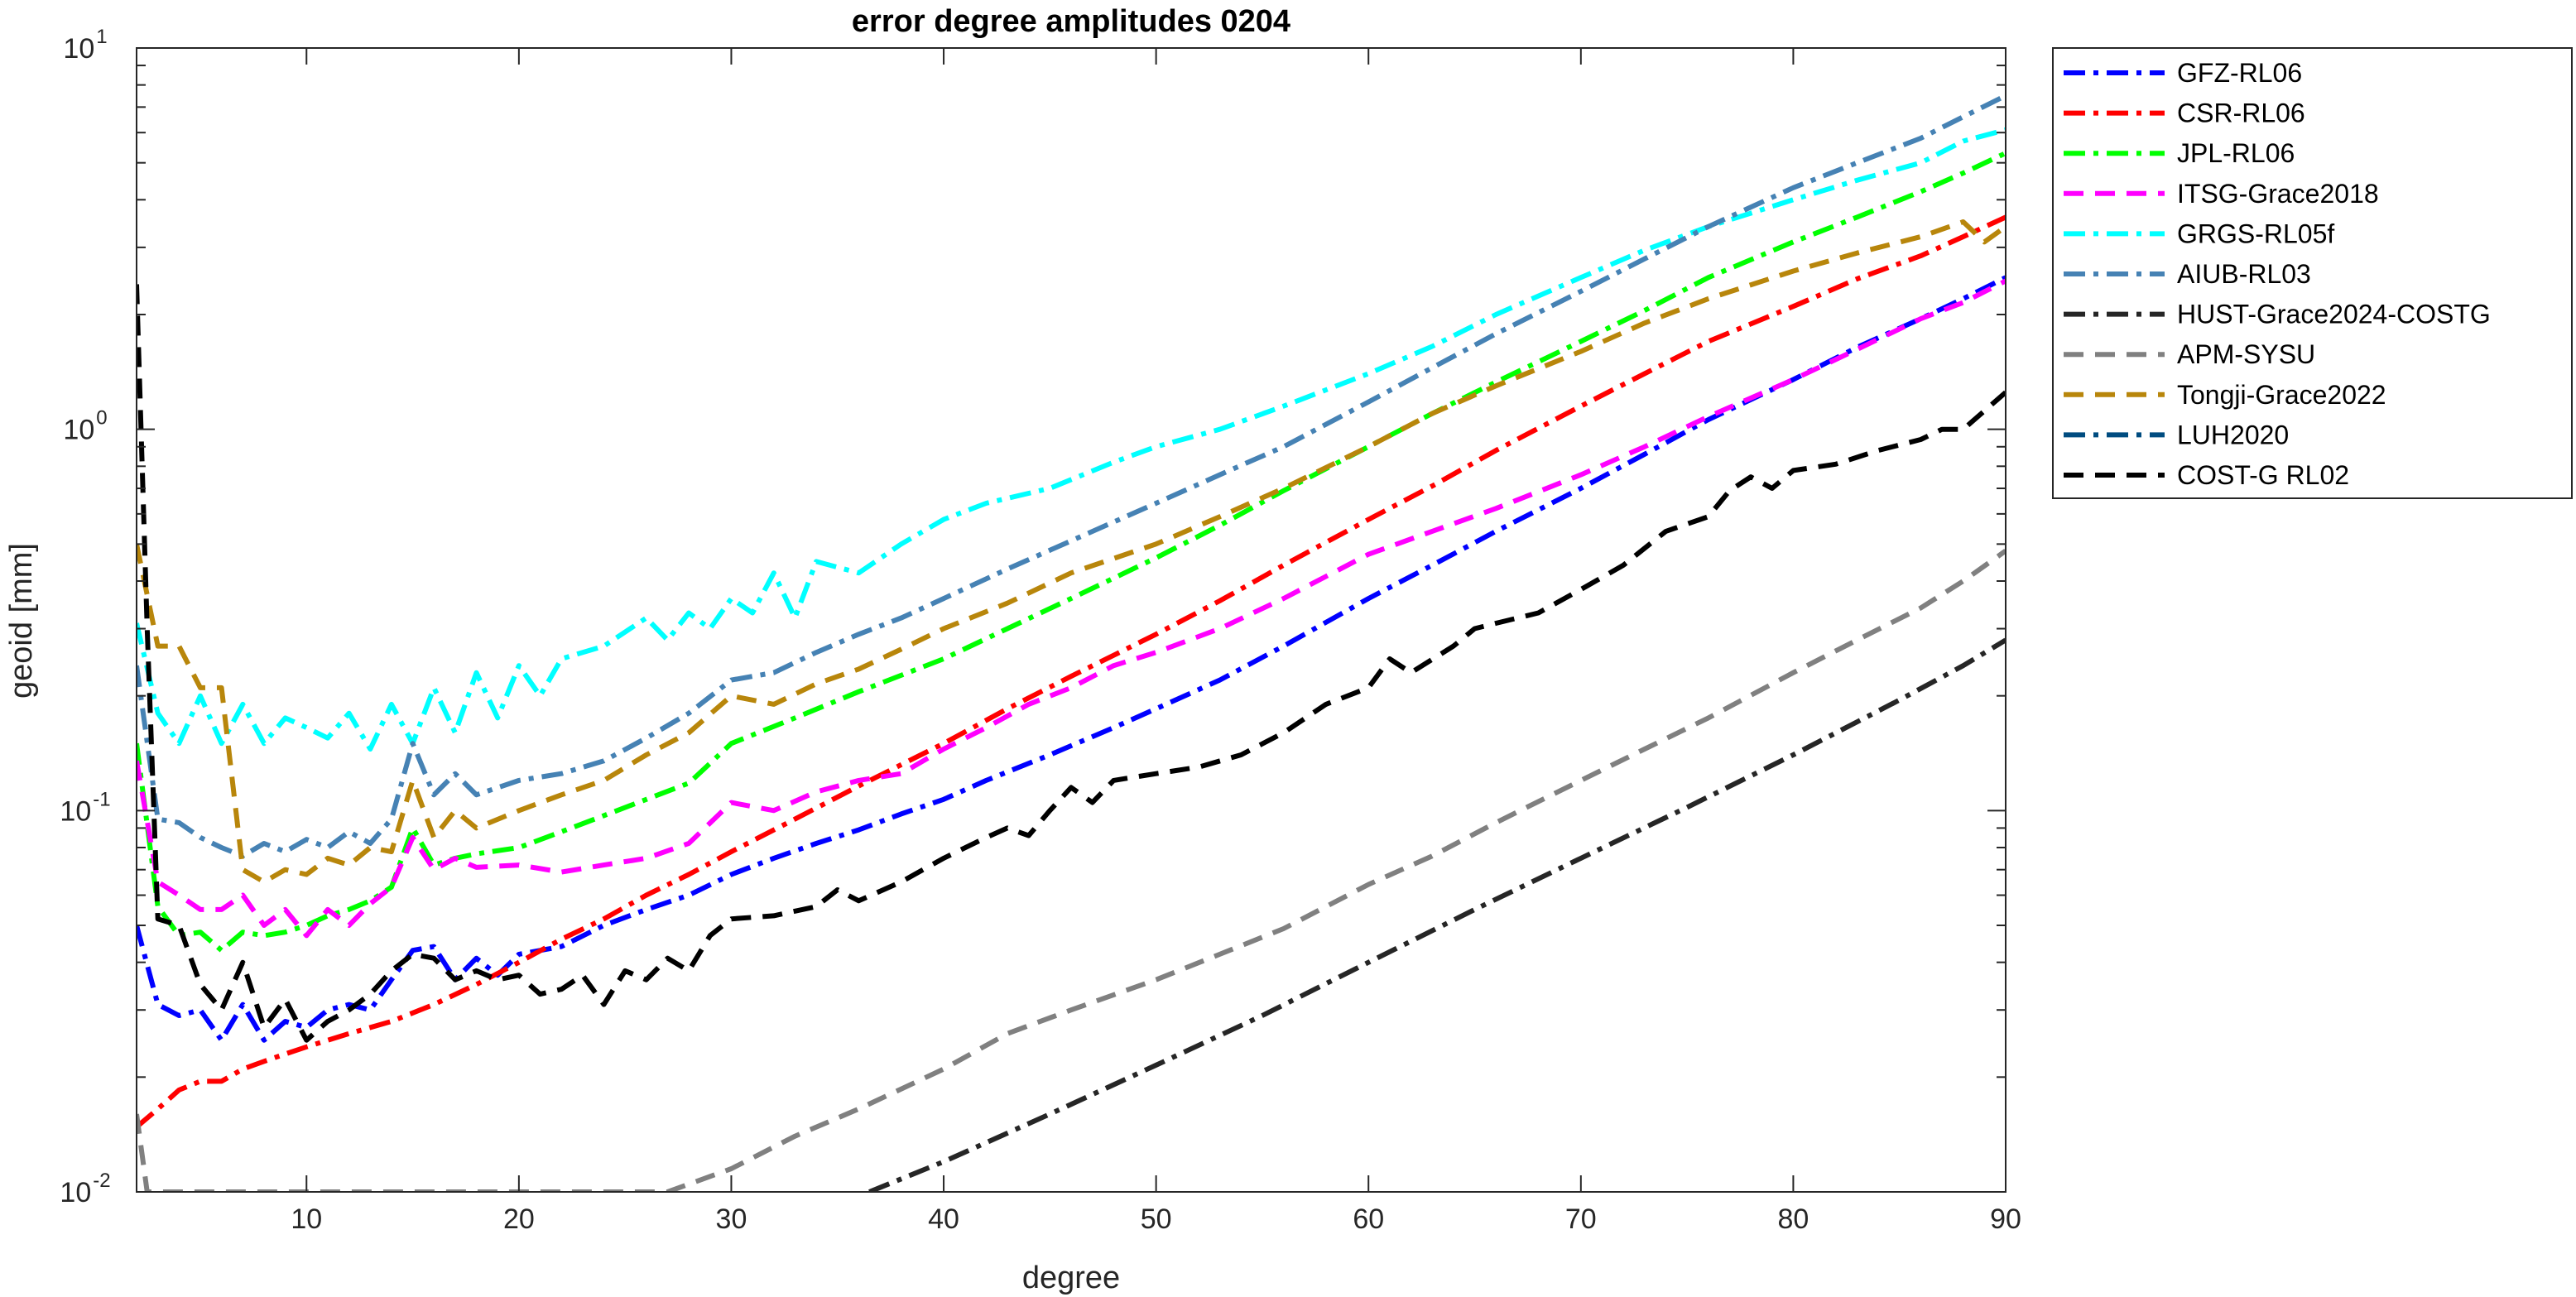 This screenshot has width=2576, height=1297. I want to click on legend-entry-label: GFZ-RL06, so click(2239, 73).